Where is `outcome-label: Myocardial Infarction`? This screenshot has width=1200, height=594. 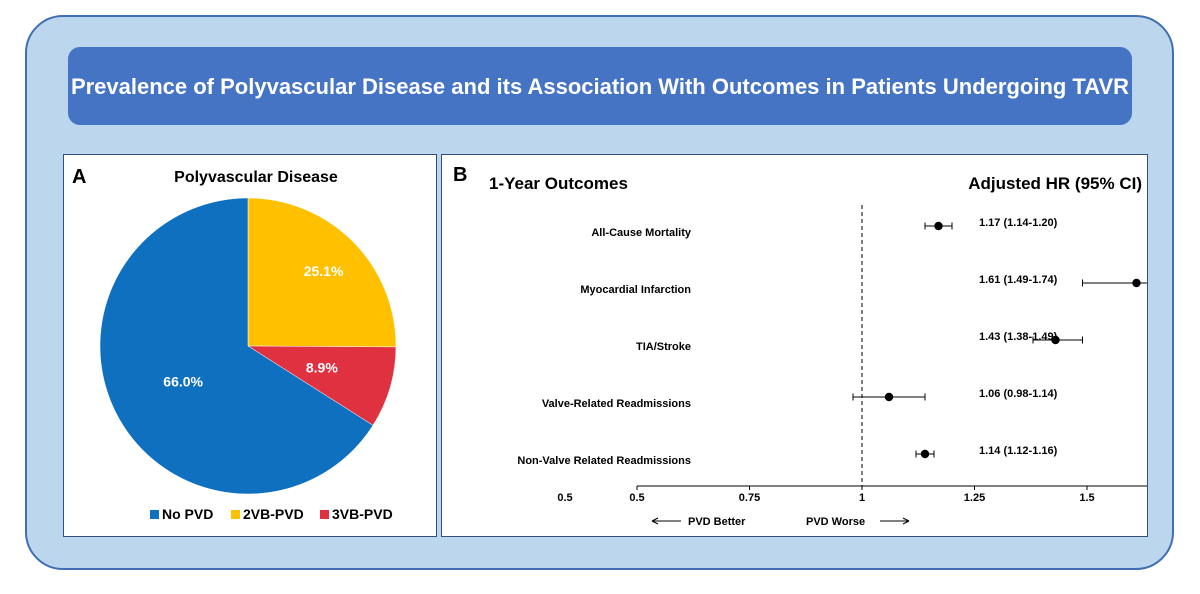 outcome-label: Myocardial Infarction is located at coordinates (635, 290).